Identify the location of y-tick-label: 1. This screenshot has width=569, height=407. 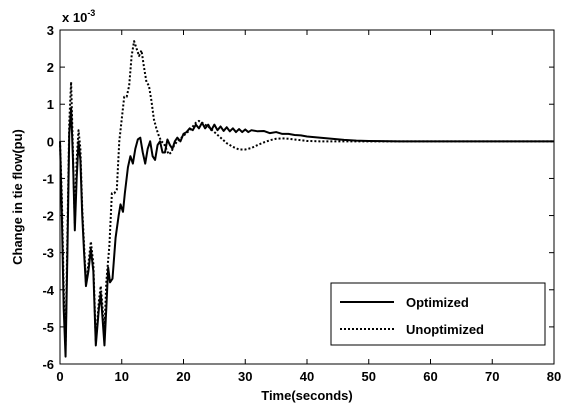
(50, 104).